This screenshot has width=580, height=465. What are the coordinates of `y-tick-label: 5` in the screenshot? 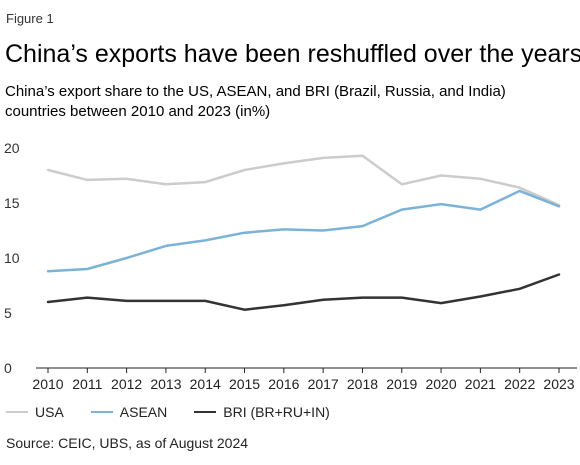 It's located at (8, 313).